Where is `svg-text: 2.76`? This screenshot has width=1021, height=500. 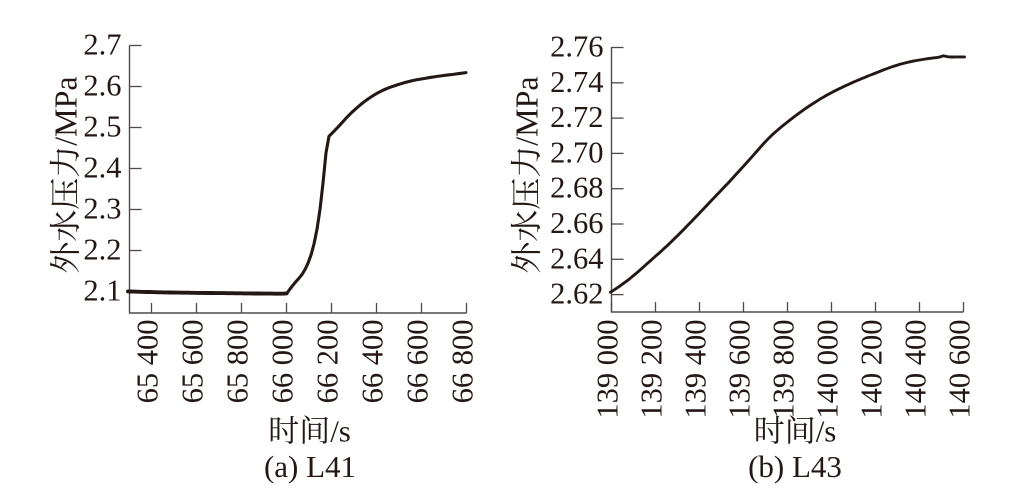
svg-text: 2.76 is located at coordinates (576, 47).